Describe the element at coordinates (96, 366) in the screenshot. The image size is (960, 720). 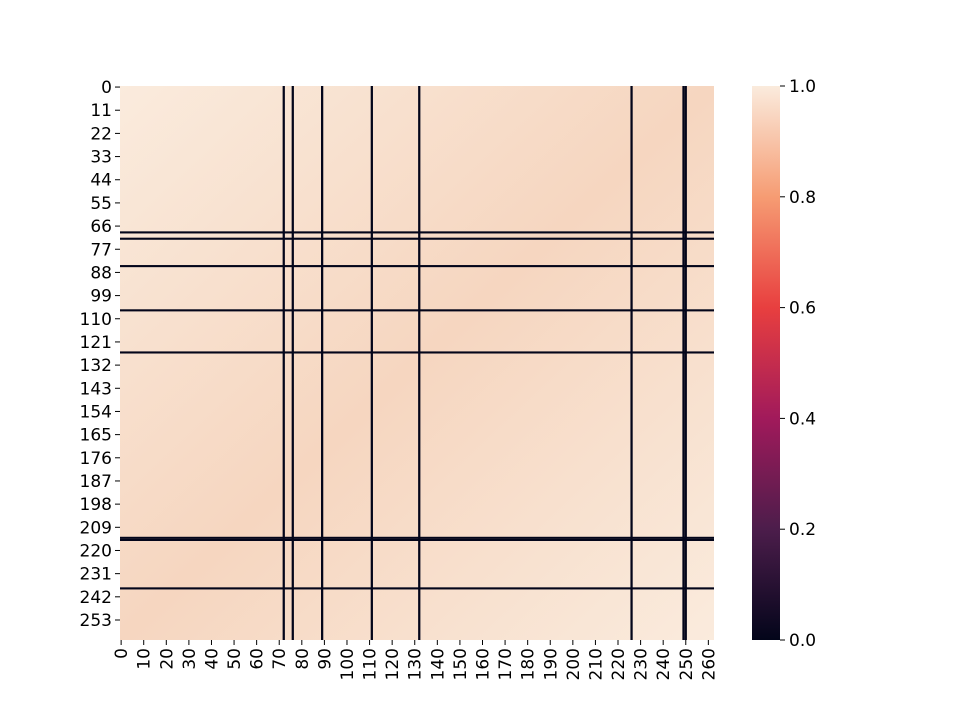
I see `y-tick-label: 132` at that location.